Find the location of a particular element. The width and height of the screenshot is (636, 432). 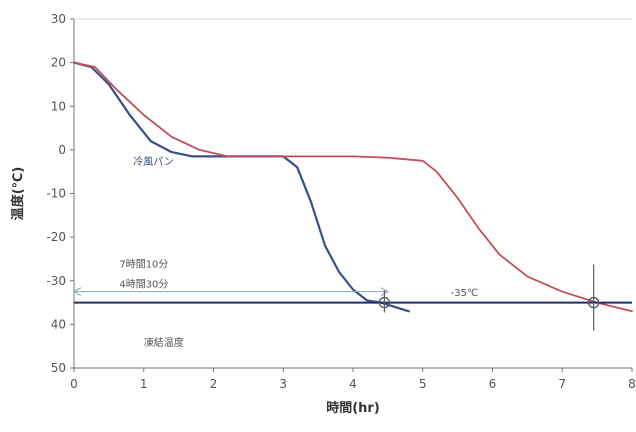

annotation-label: 4時間30分 is located at coordinates (143, 284).